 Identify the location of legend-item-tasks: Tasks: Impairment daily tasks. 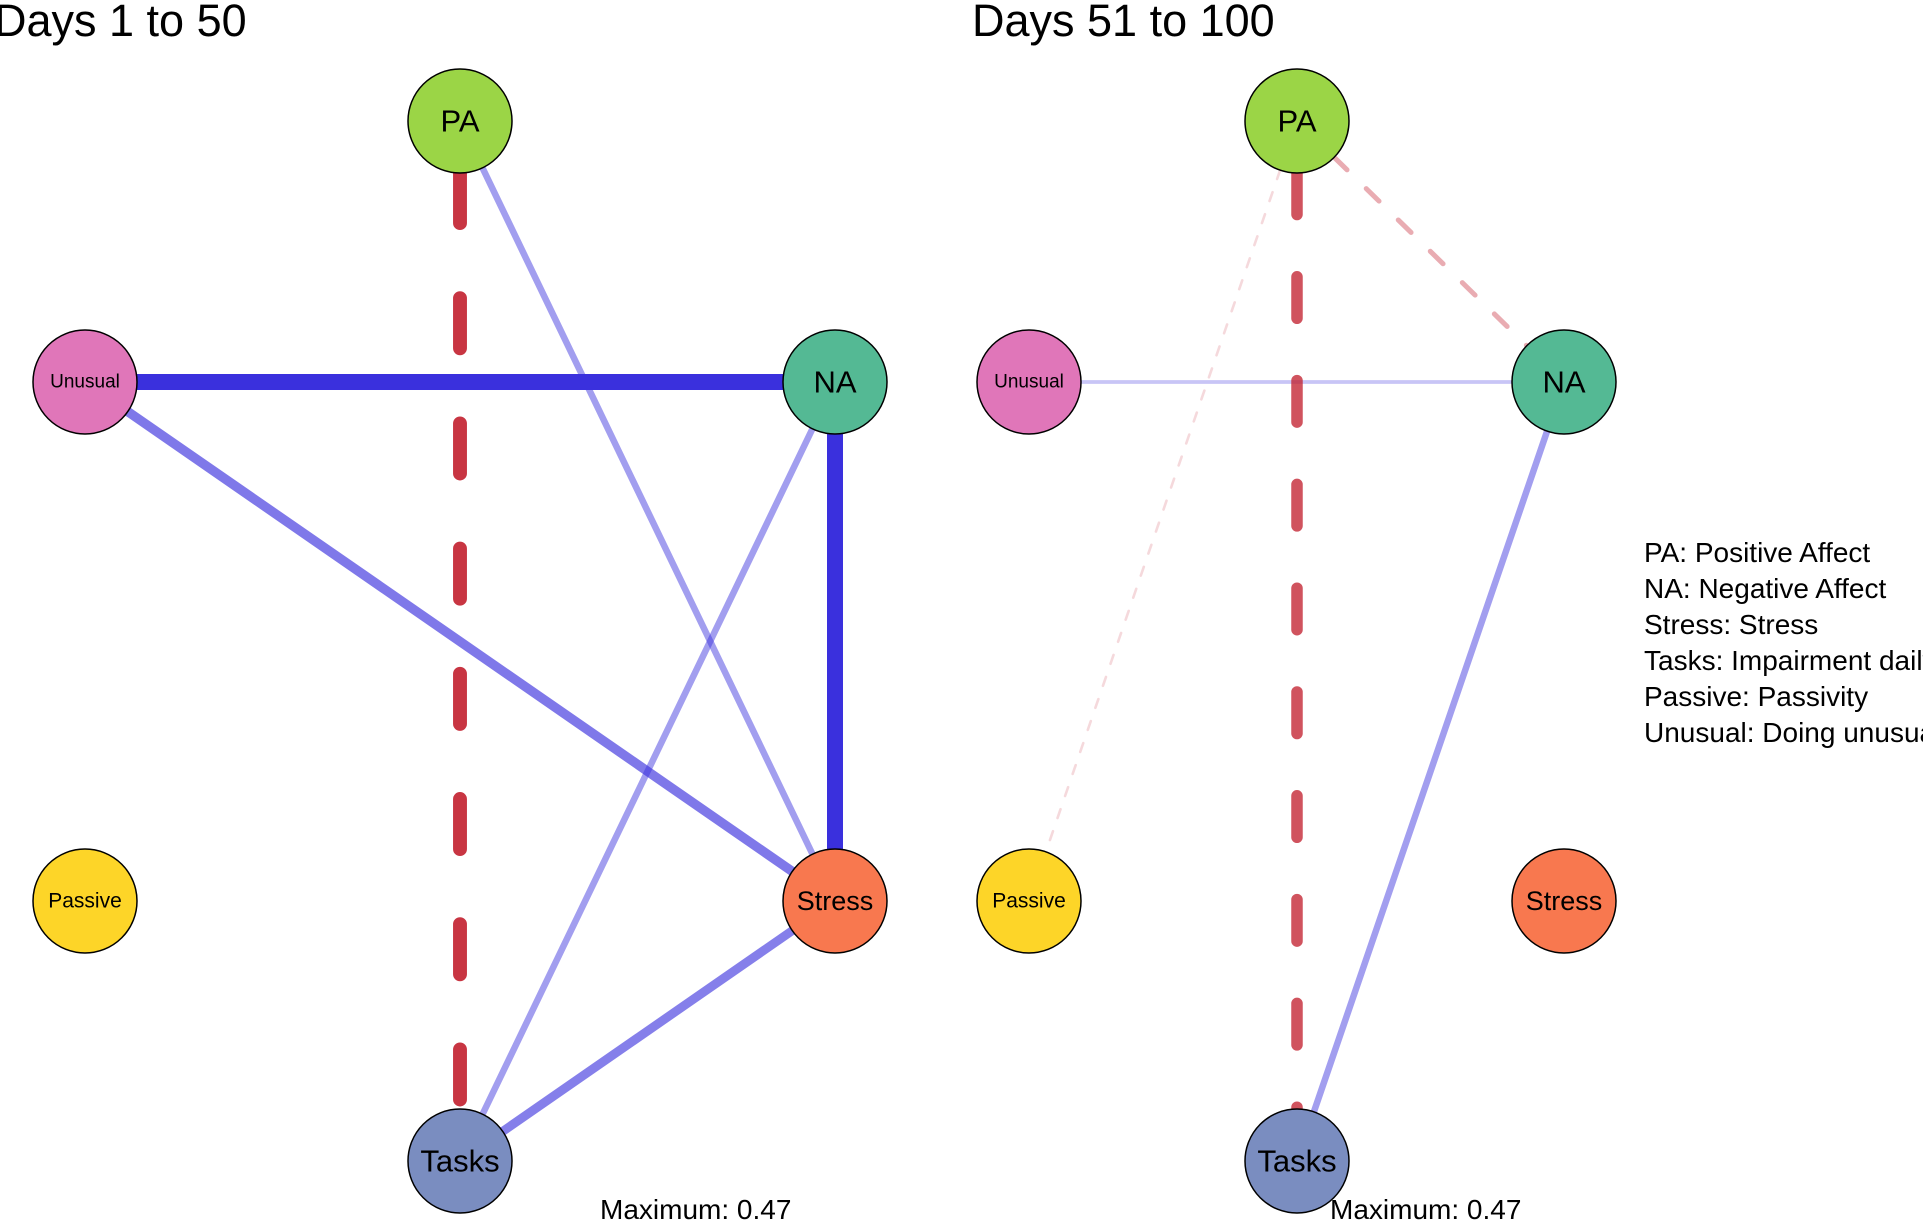
(1783, 660).